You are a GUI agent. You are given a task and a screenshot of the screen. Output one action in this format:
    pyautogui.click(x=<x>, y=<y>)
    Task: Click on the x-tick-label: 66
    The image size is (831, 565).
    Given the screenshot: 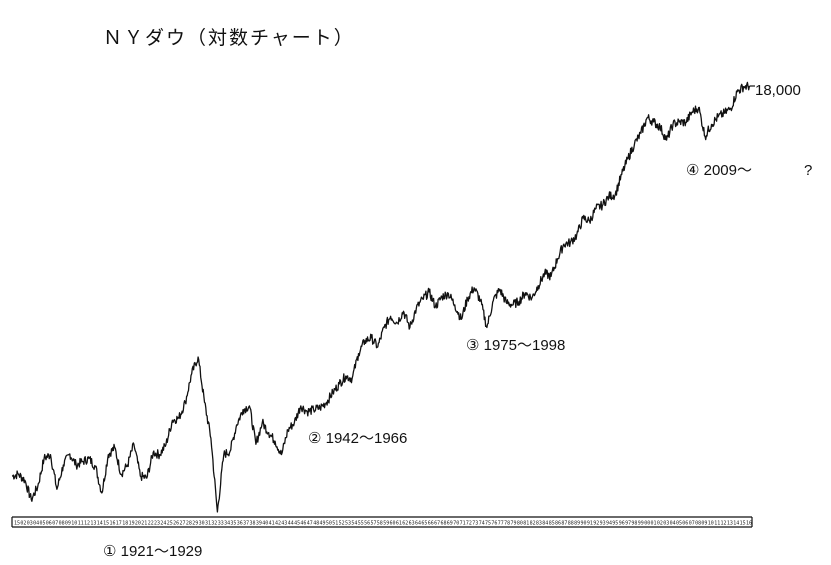 What is the action you would take?
    pyautogui.click(x=431, y=524)
    